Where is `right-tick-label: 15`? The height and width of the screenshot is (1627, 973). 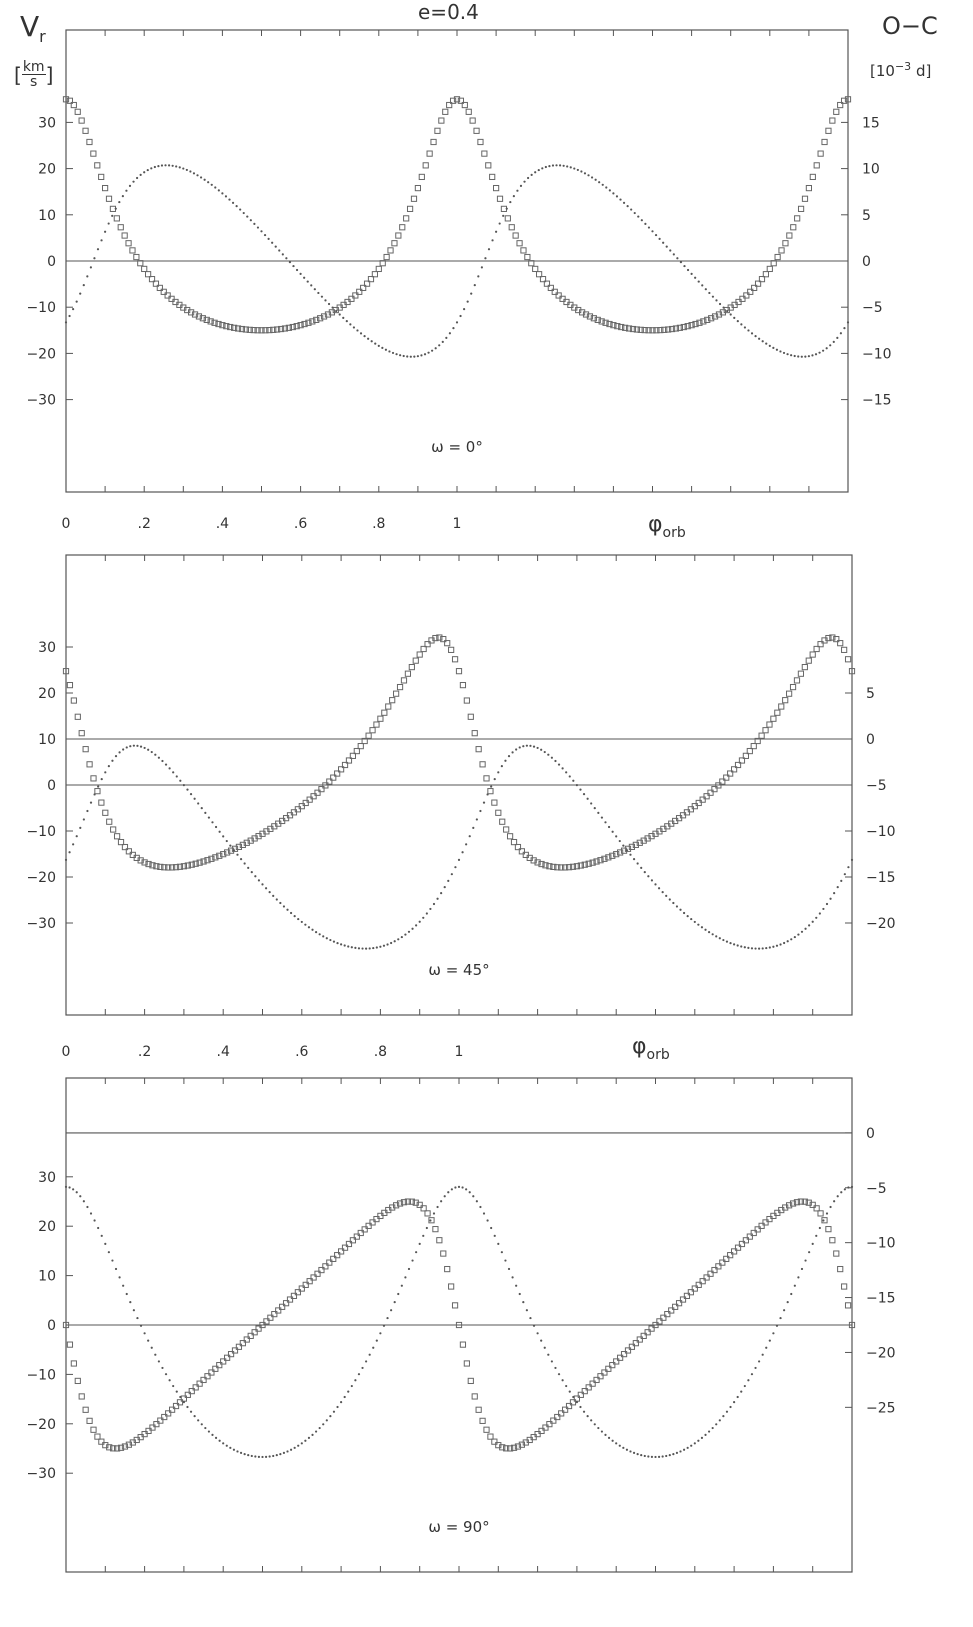 right-tick-label: 15 is located at coordinates (871, 123).